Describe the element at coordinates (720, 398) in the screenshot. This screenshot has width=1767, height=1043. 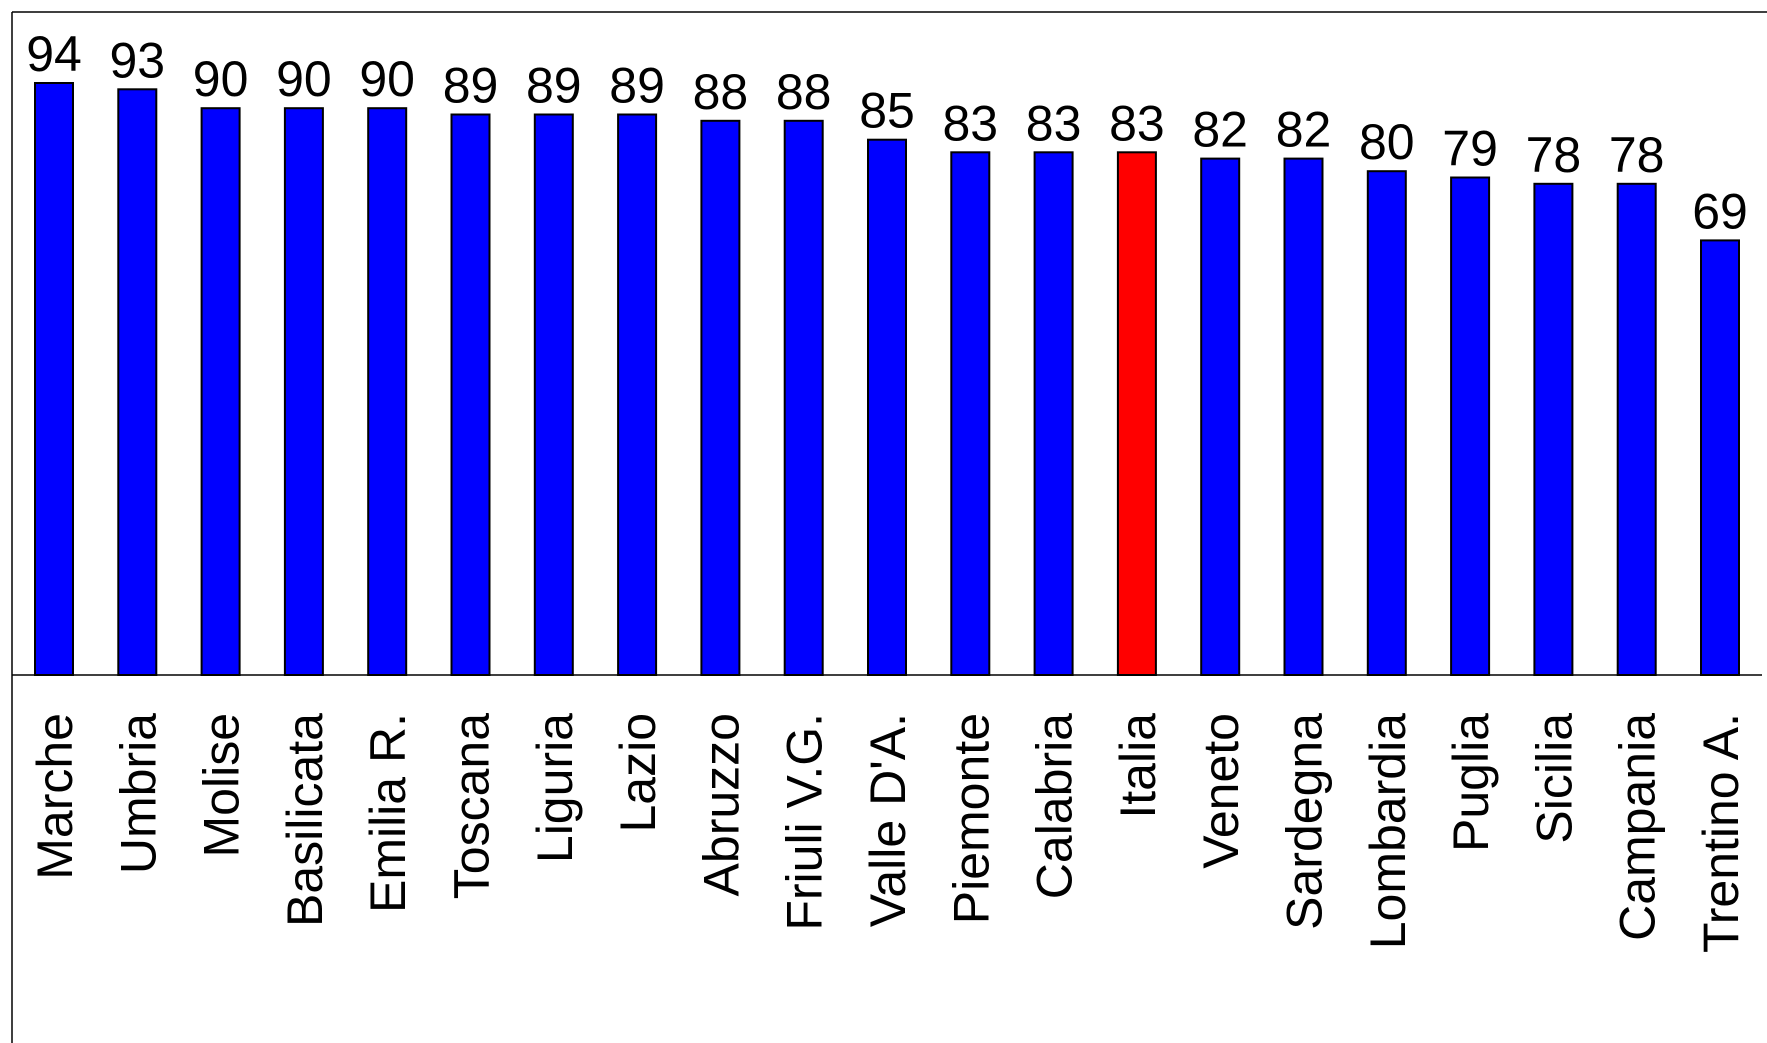
I see `bar-abruzzo` at that location.